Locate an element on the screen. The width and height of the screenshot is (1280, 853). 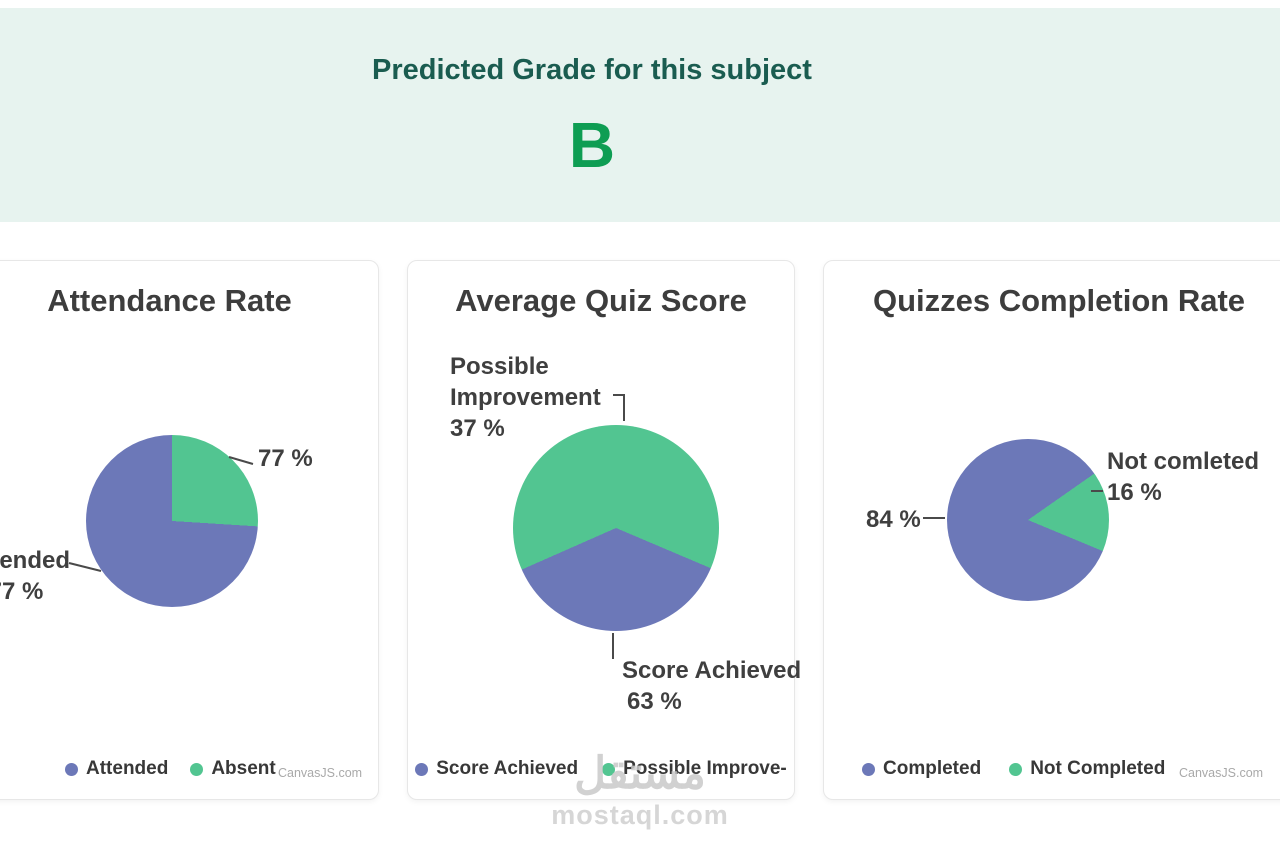
mostaql-domain: mostaql.com is located at coordinates (640, 815).